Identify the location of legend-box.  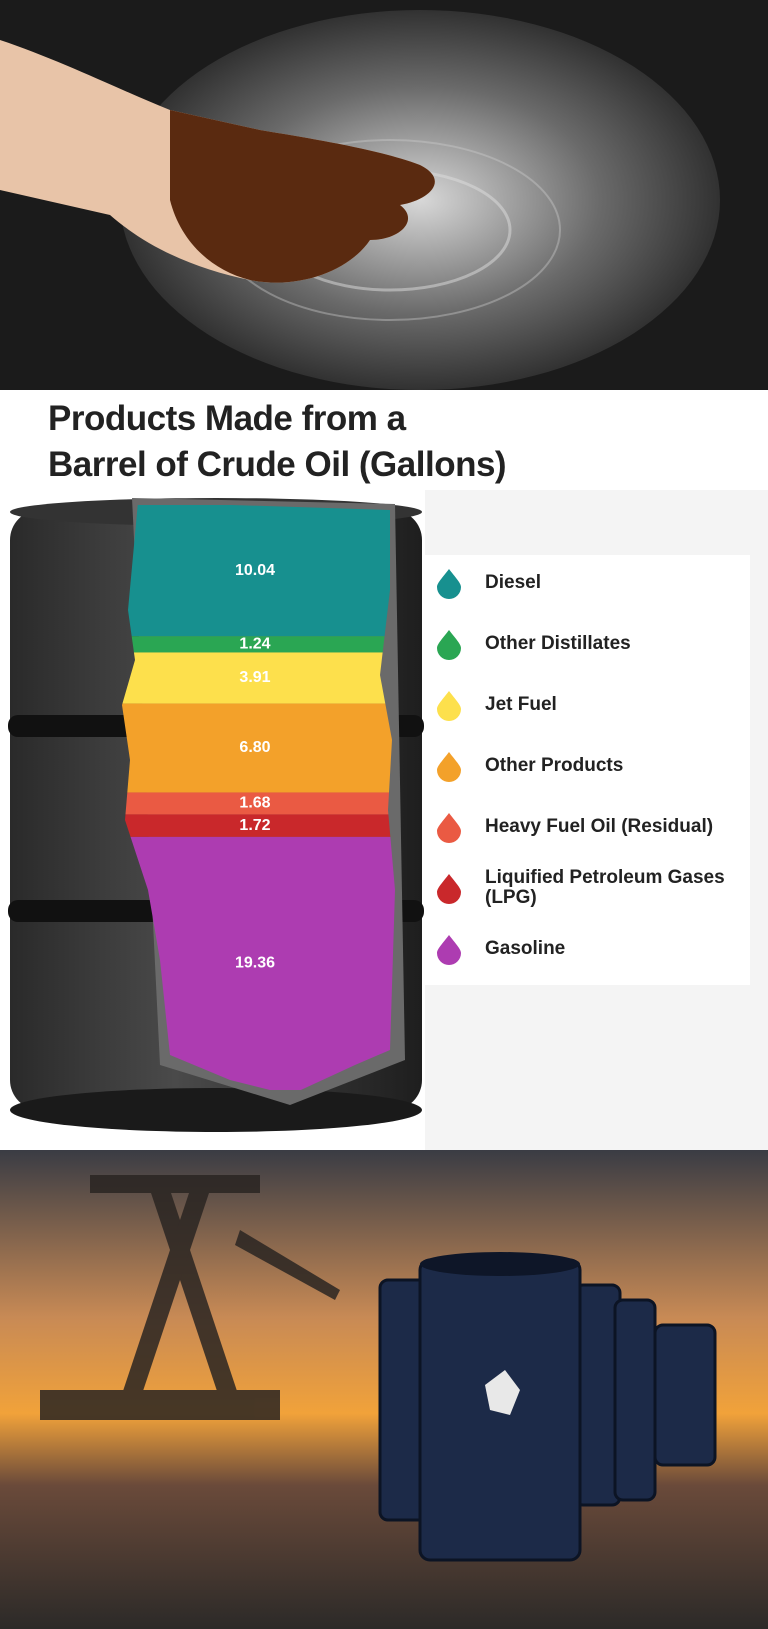
(587, 770).